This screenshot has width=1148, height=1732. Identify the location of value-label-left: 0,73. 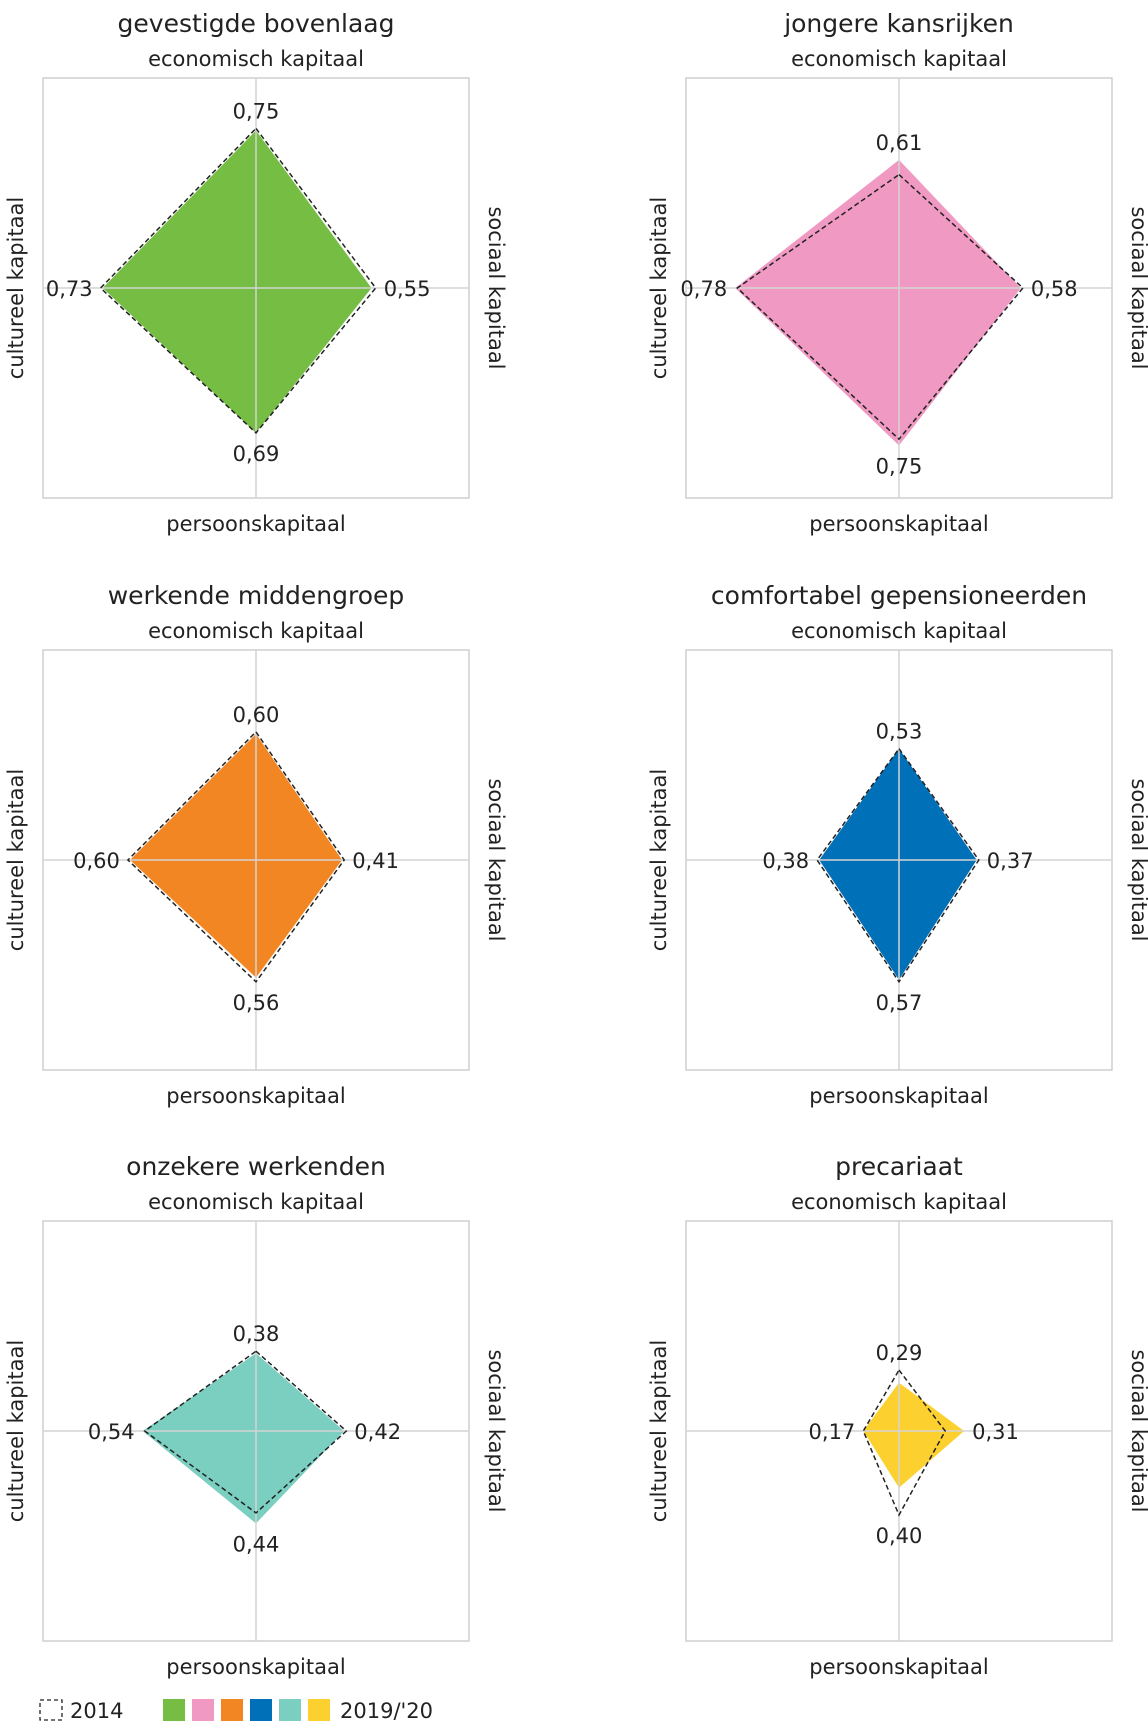
(69, 289).